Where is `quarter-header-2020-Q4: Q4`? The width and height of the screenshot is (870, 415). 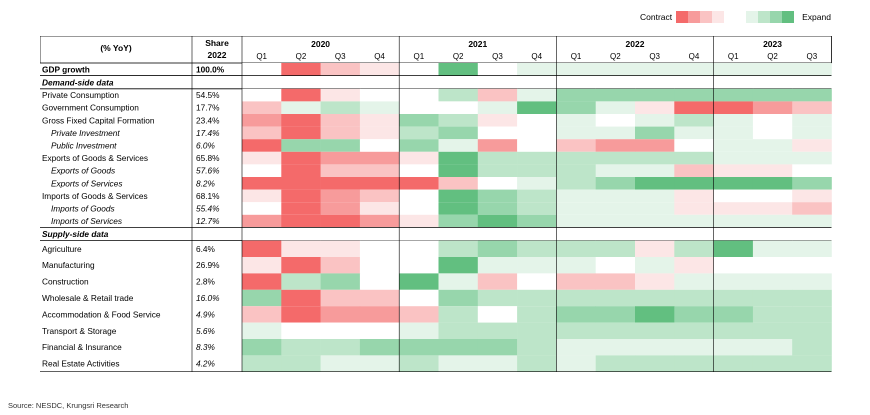
quarter-header-2020-Q4: Q4 is located at coordinates (379, 56).